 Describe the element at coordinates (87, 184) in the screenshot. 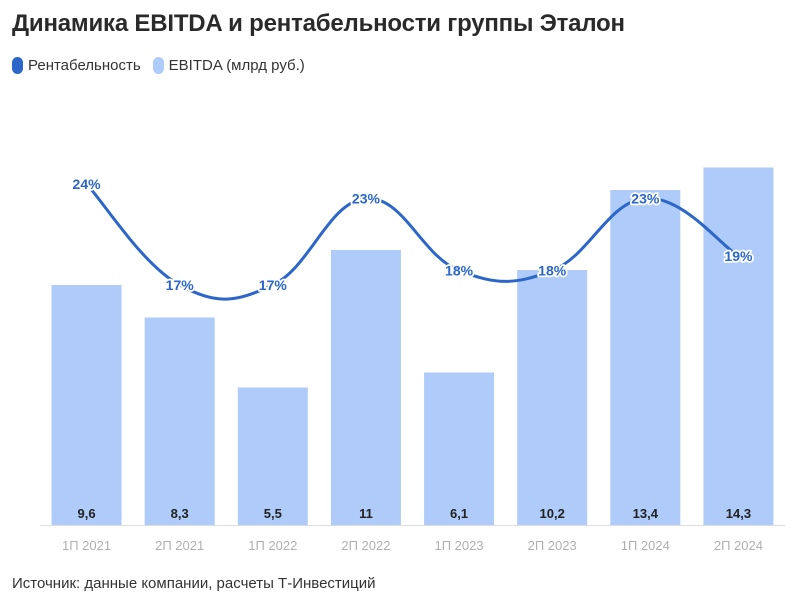

I see `margin-point-label: 24%` at that location.